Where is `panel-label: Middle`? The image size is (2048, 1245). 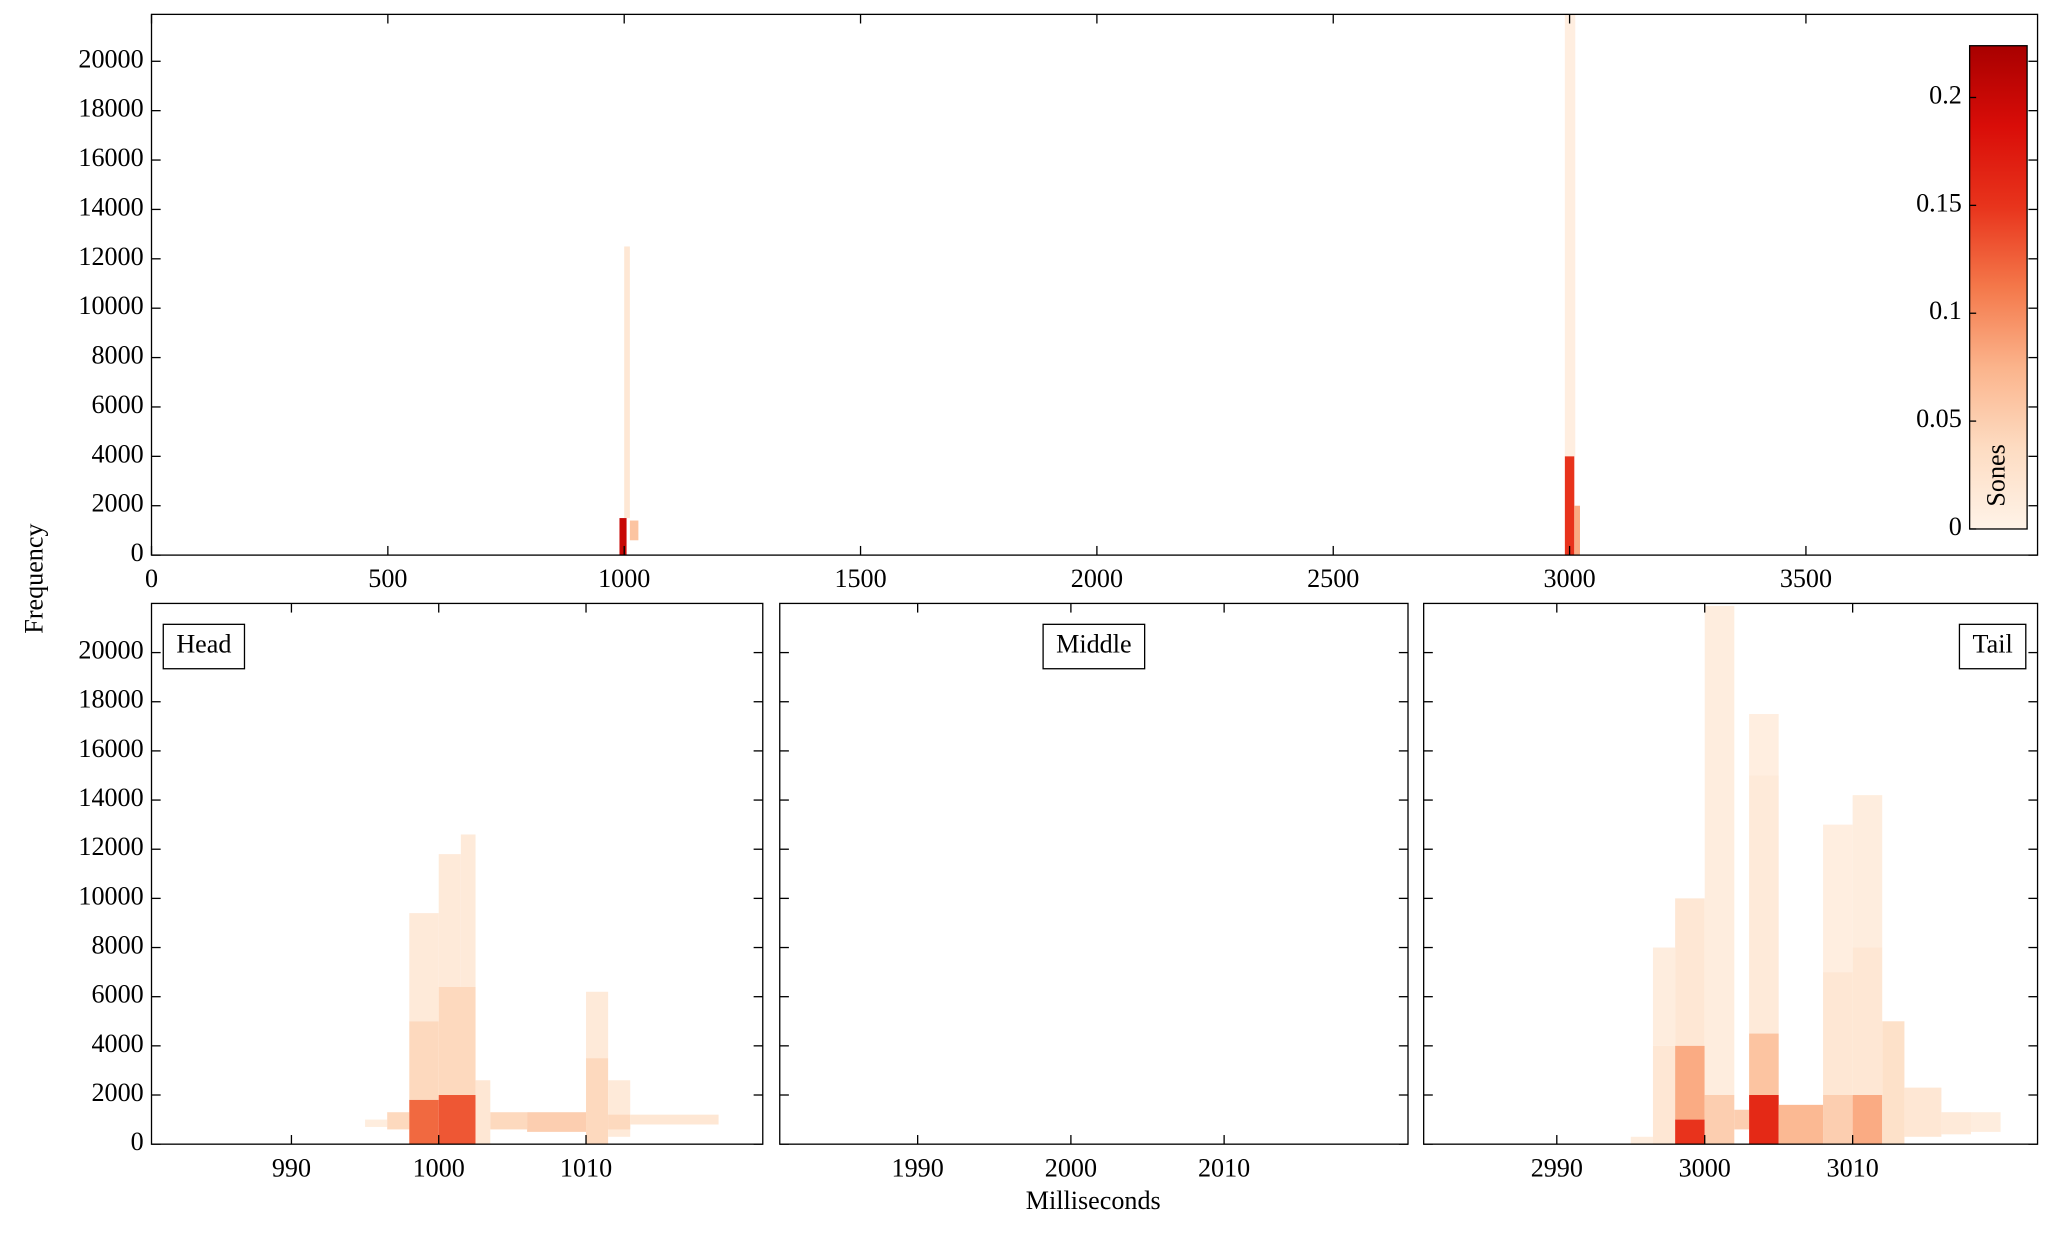 panel-label: Middle is located at coordinates (1093, 644).